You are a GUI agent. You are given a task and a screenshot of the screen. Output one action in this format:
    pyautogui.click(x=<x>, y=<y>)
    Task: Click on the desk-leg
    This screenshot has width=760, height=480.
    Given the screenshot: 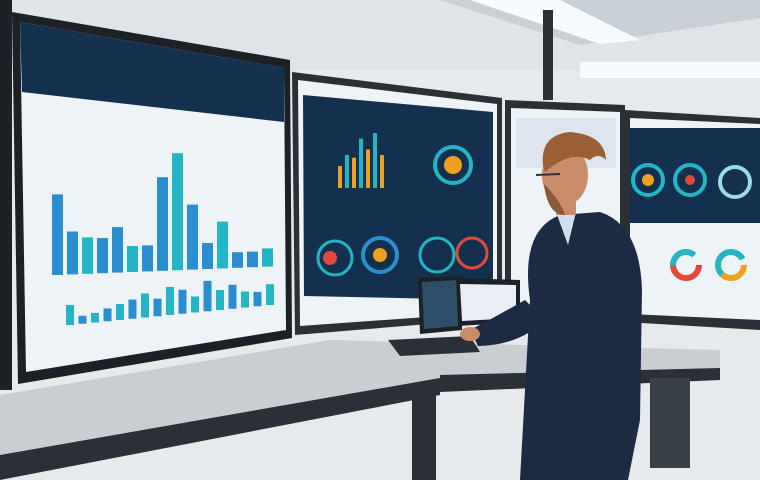 What is the action you would take?
    pyautogui.click(x=424, y=436)
    